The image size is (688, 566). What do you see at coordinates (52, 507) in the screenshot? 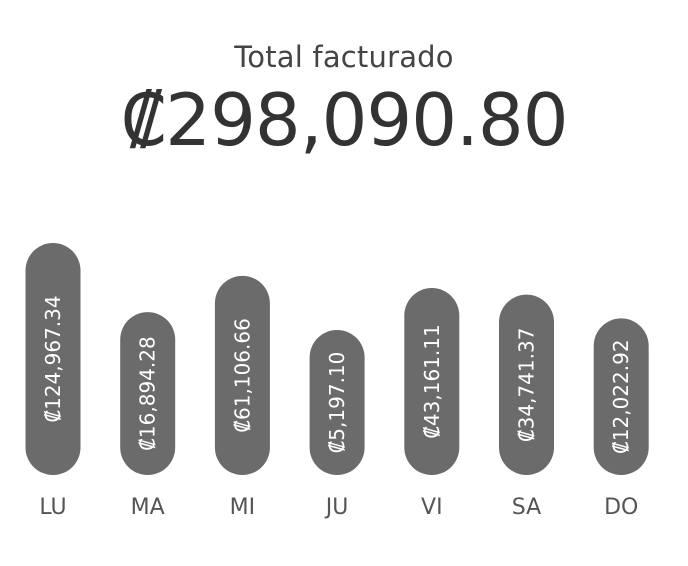
I see `day-label-lu: LU` at bounding box center [52, 507].